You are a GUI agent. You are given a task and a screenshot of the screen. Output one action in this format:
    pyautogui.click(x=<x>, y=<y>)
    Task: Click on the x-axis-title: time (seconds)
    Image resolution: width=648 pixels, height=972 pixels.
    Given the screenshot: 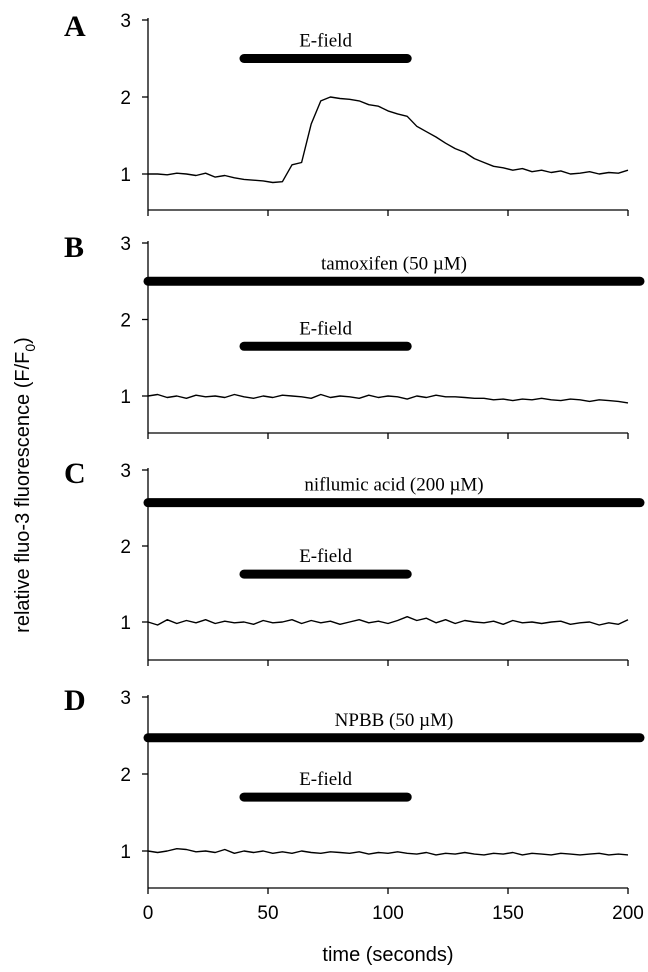 What is the action you would take?
    pyautogui.click(x=387, y=955)
    